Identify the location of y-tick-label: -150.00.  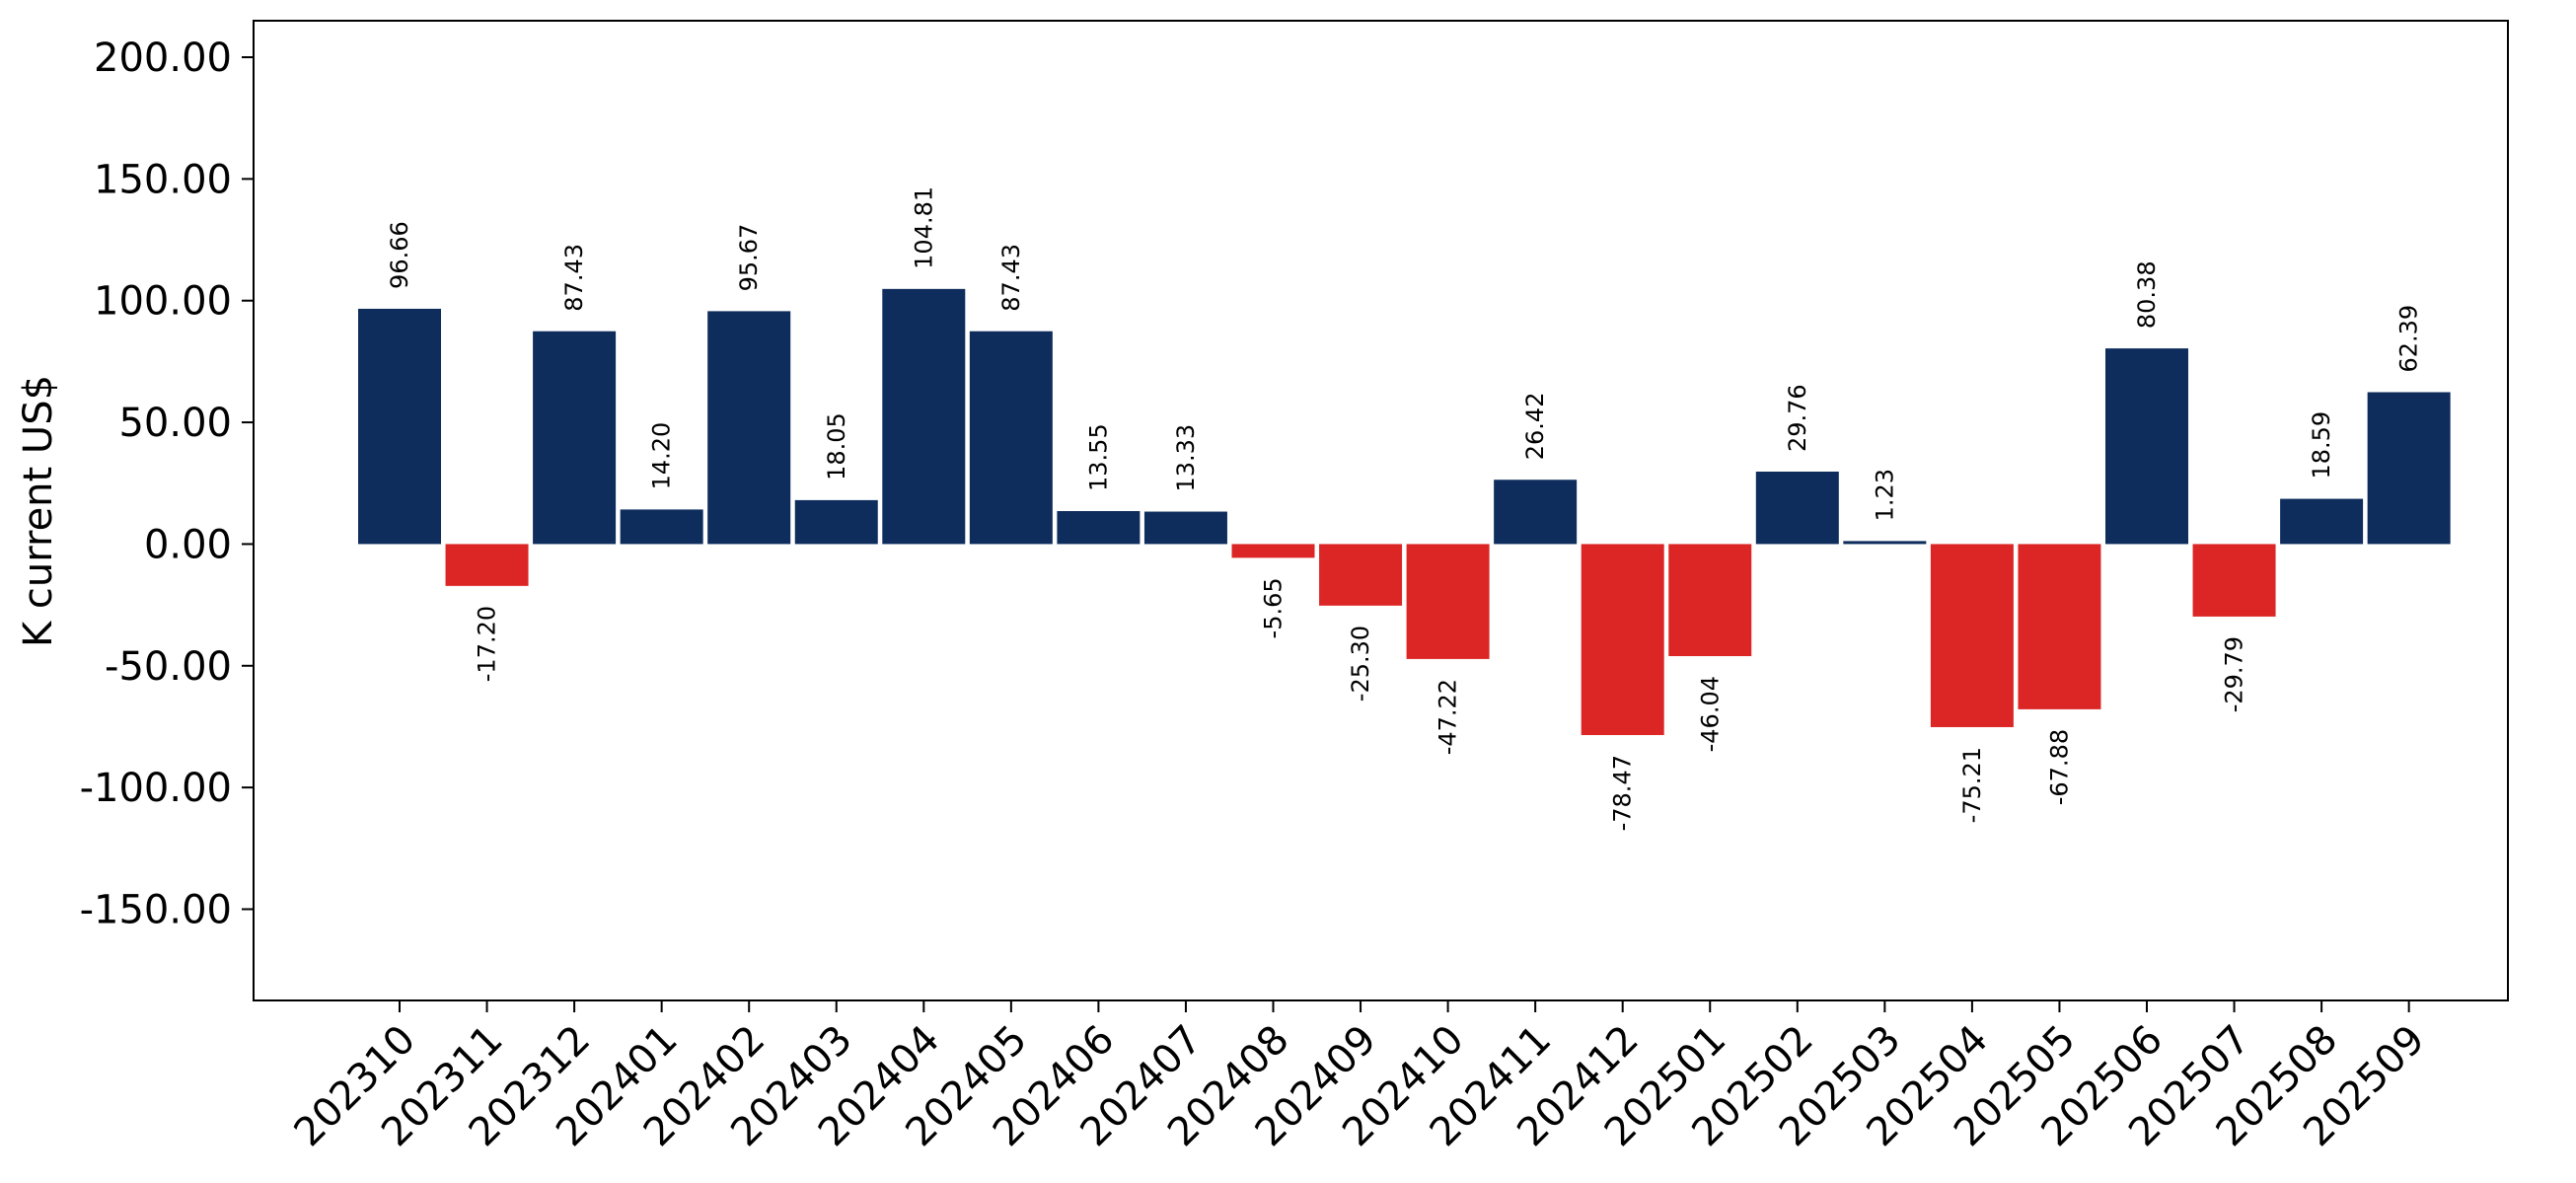
(156, 909).